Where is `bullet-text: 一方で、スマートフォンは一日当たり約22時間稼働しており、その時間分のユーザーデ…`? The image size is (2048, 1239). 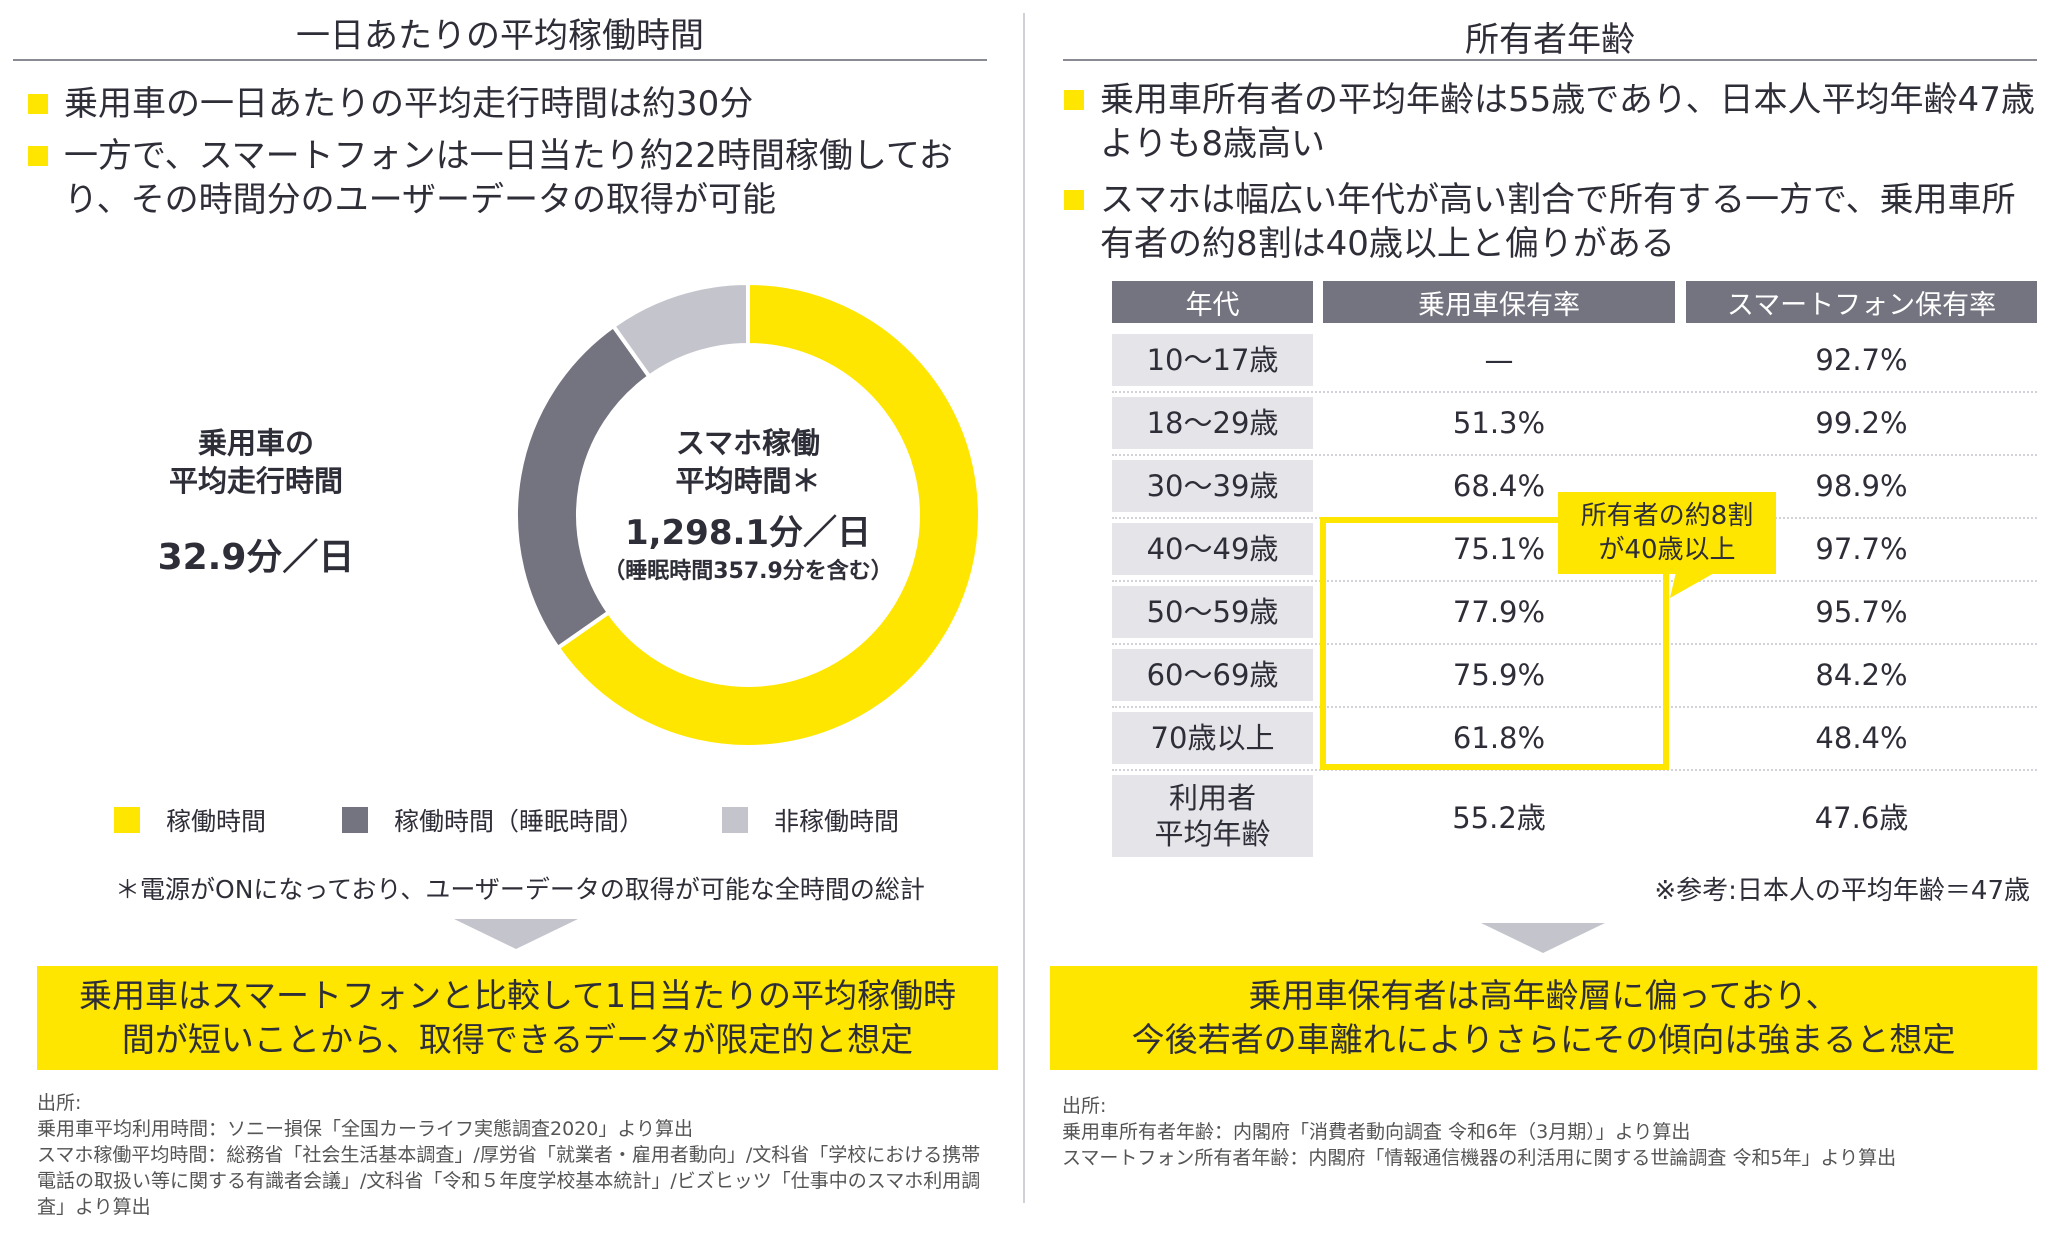
bullet-text: 一方で、スマートフォンは一日当たり約22時間稼働しており、その時間分のユーザーデ… is located at coordinates (508, 178).